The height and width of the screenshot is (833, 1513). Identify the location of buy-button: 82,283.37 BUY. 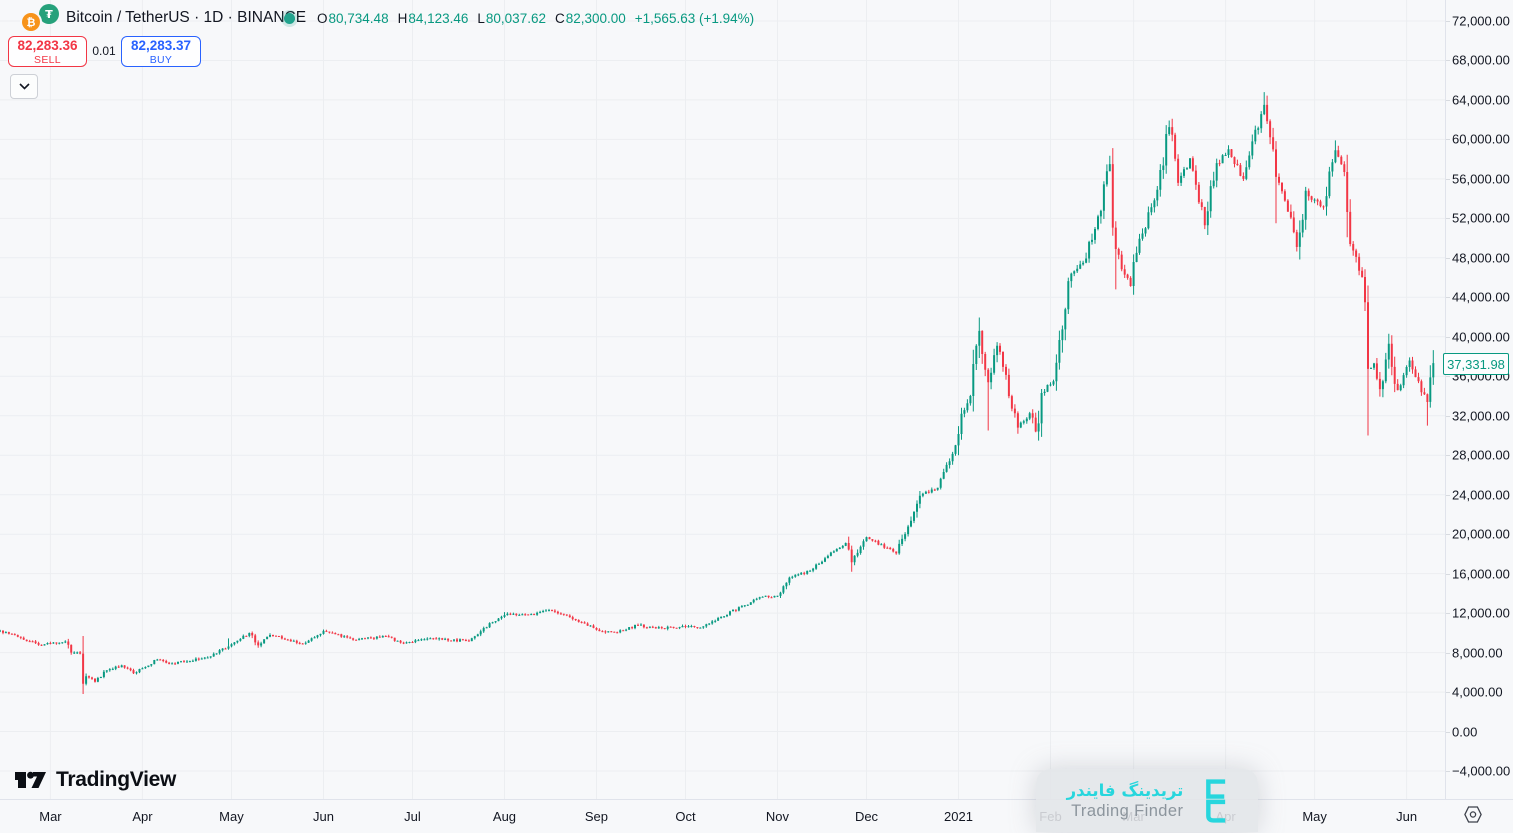
(161, 51).